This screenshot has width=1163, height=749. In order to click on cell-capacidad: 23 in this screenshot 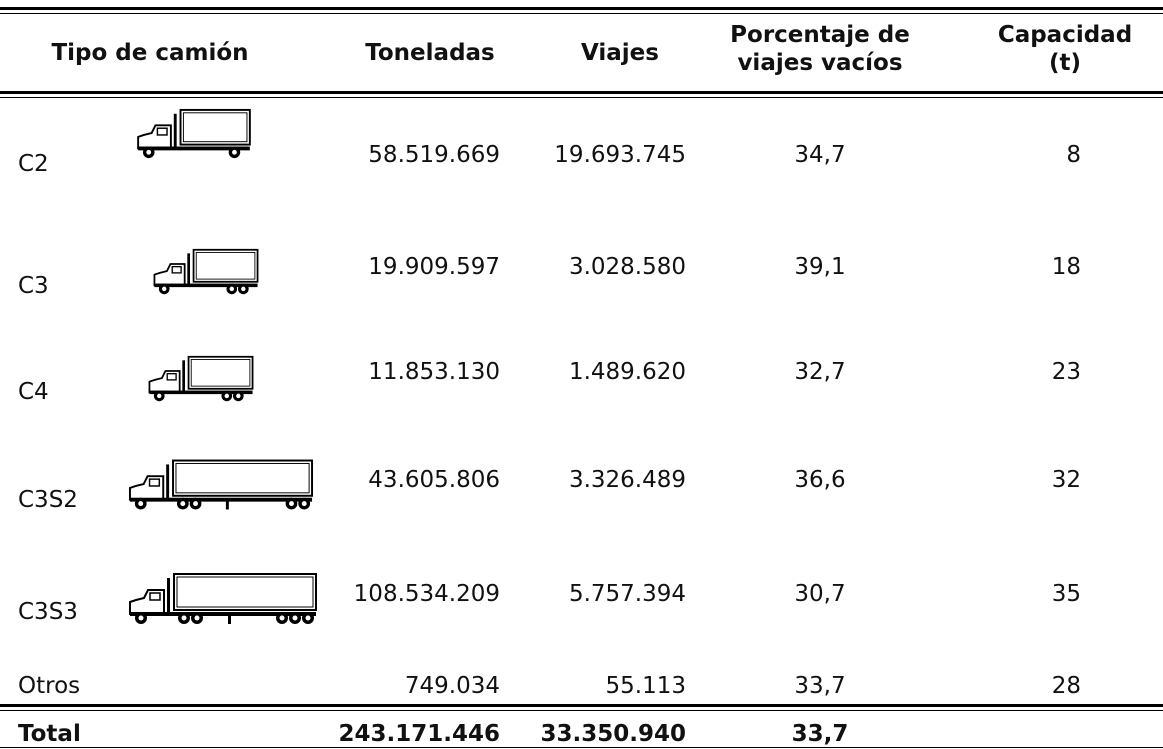, I will do `click(1066, 372)`.